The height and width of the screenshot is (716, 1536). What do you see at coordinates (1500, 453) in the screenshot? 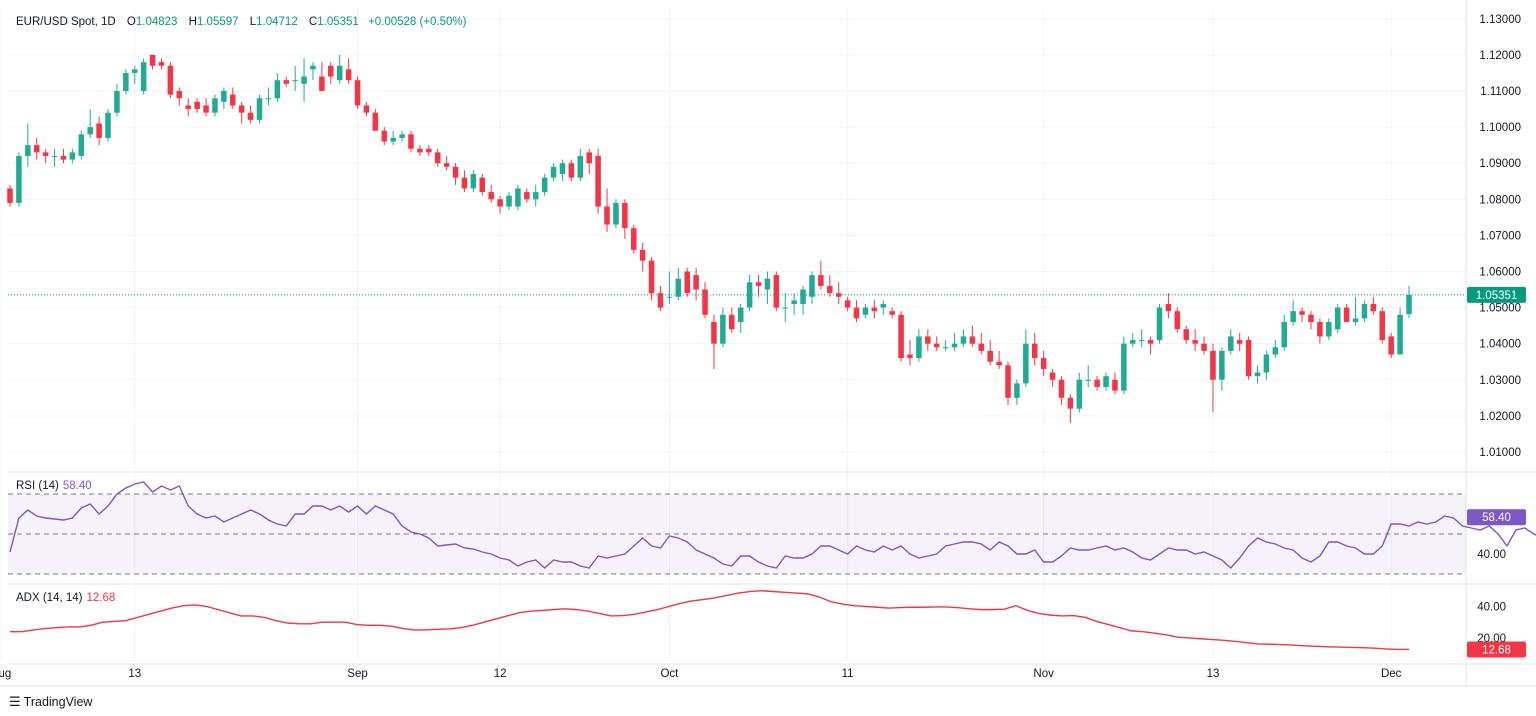
I see `price-tick-label: 1.01000` at bounding box center [1500, 453].